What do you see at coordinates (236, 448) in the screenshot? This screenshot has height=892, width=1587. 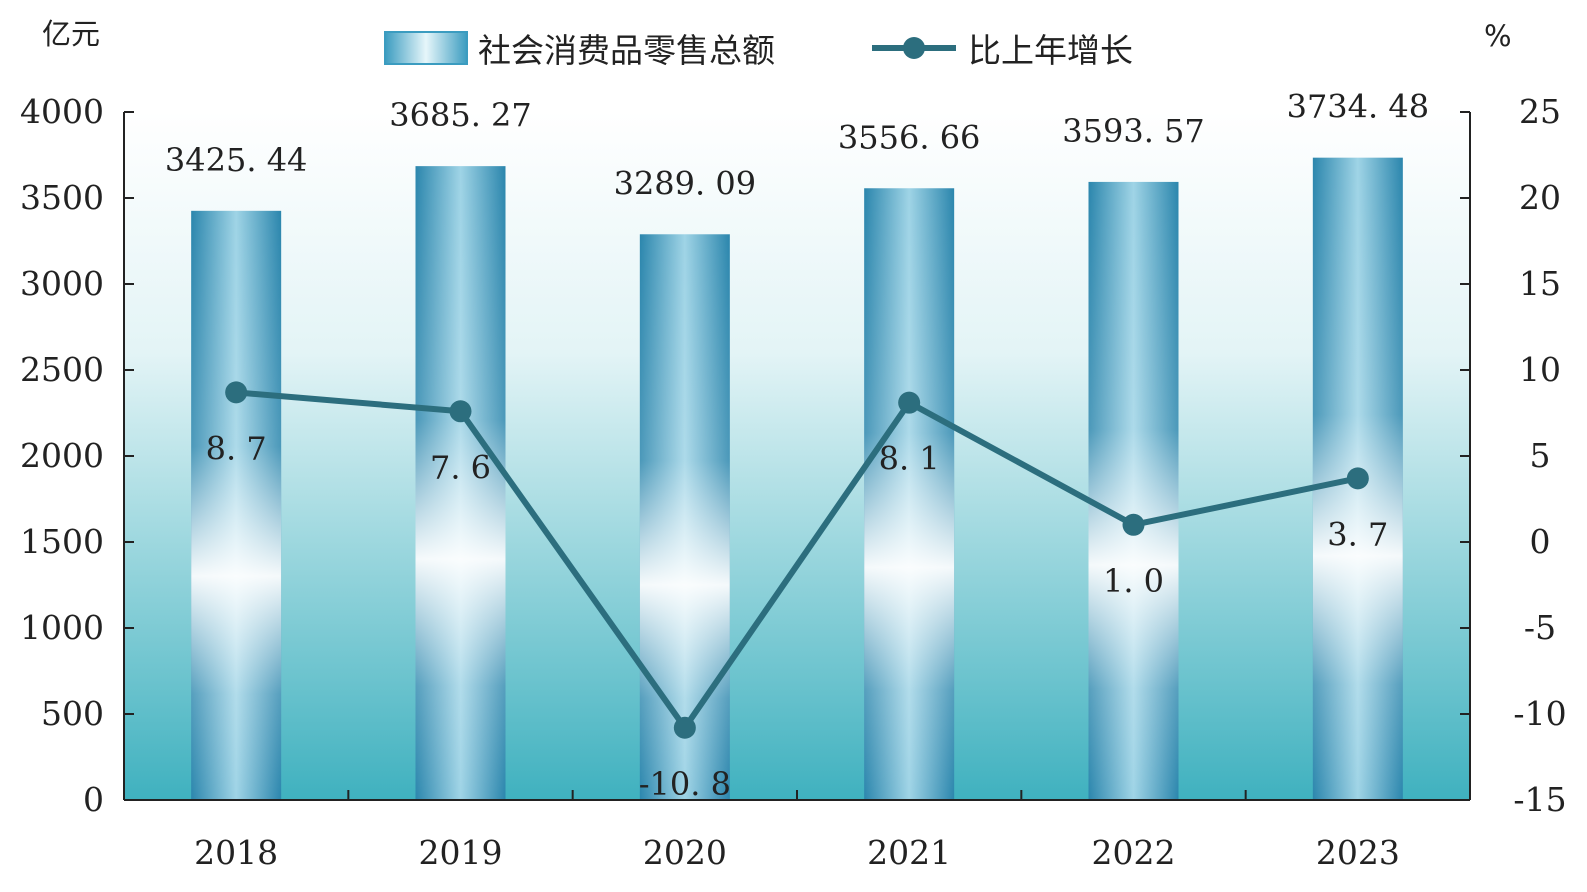 I see `growth-value-label-2018: 8. 7` at bounding box center [236, 448].